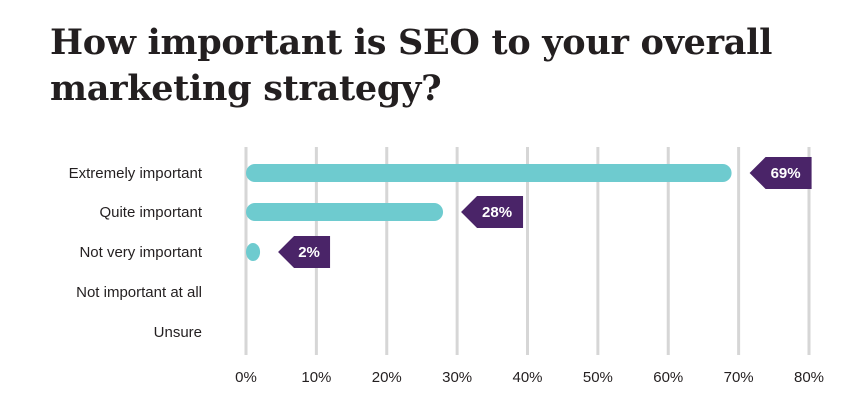 Image resolution: width=860 pixels, height=415 pixels. What do you see at coordinates (140, 252) in the screenshot?
I see `category-label: Not very important` at bounding box center [140, 252].